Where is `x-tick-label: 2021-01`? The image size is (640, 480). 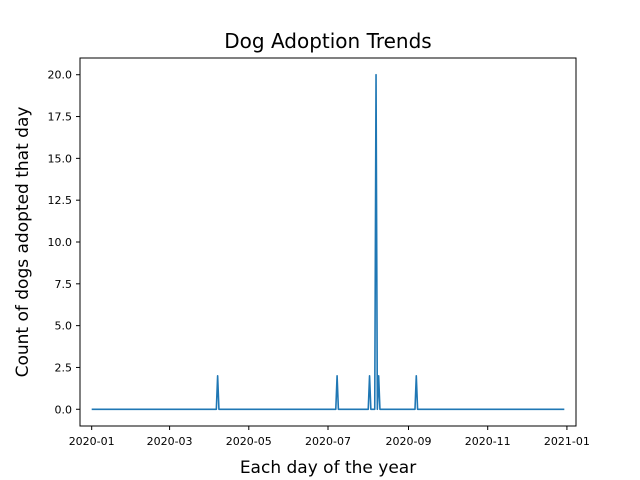
x-tick-label: 2021-01 is located at coordinates (567, 441).